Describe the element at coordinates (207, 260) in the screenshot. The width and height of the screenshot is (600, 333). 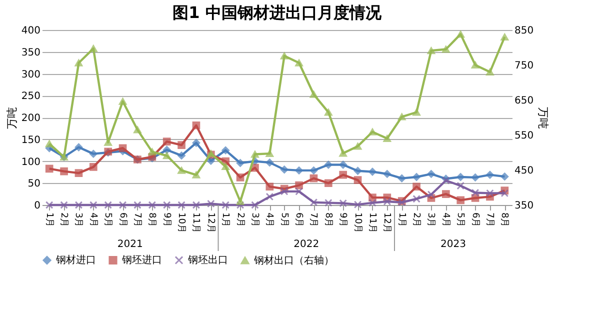
I see `legend-label: 钢坯出口` at that location.